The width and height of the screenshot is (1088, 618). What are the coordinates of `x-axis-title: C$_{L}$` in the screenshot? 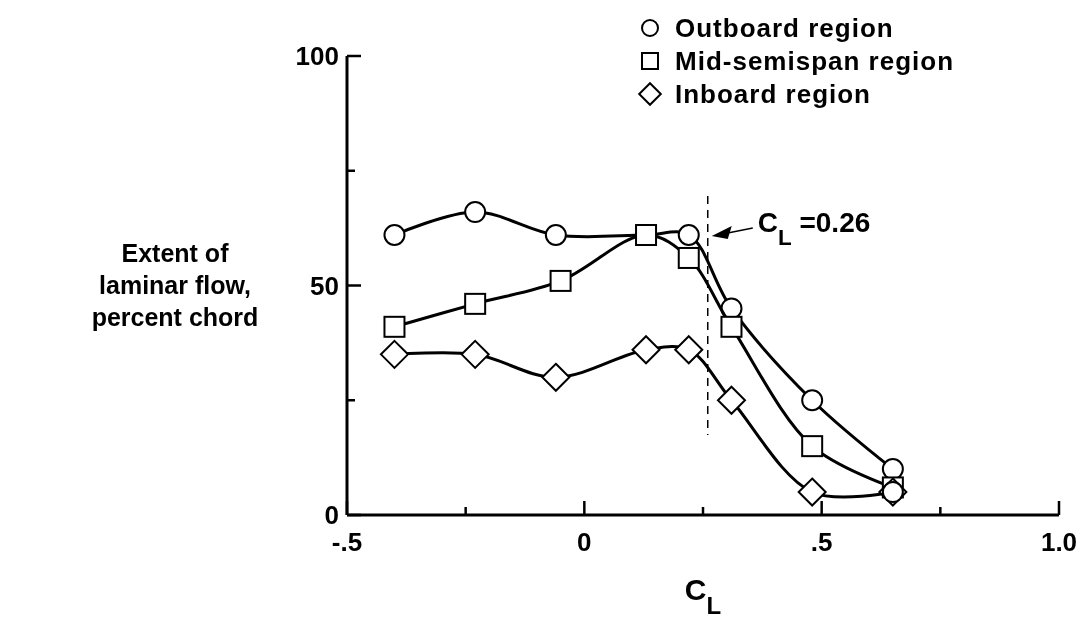 It's located at (703, 595).